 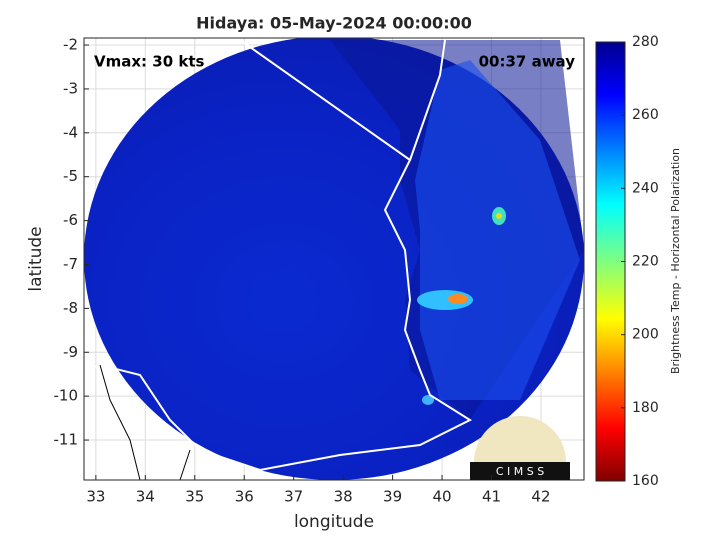 What do you see at coordinates (70, 132) in the screenshot?
I see `y-tick-label: -4` at bounding box center [70, 132].